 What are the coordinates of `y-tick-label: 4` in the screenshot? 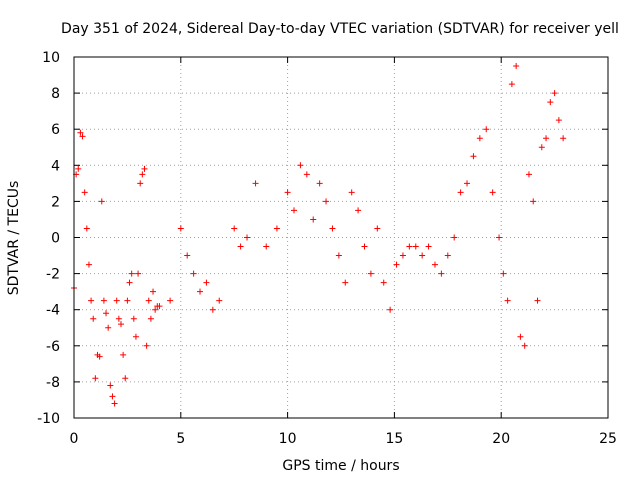 It's located at (55, 166).